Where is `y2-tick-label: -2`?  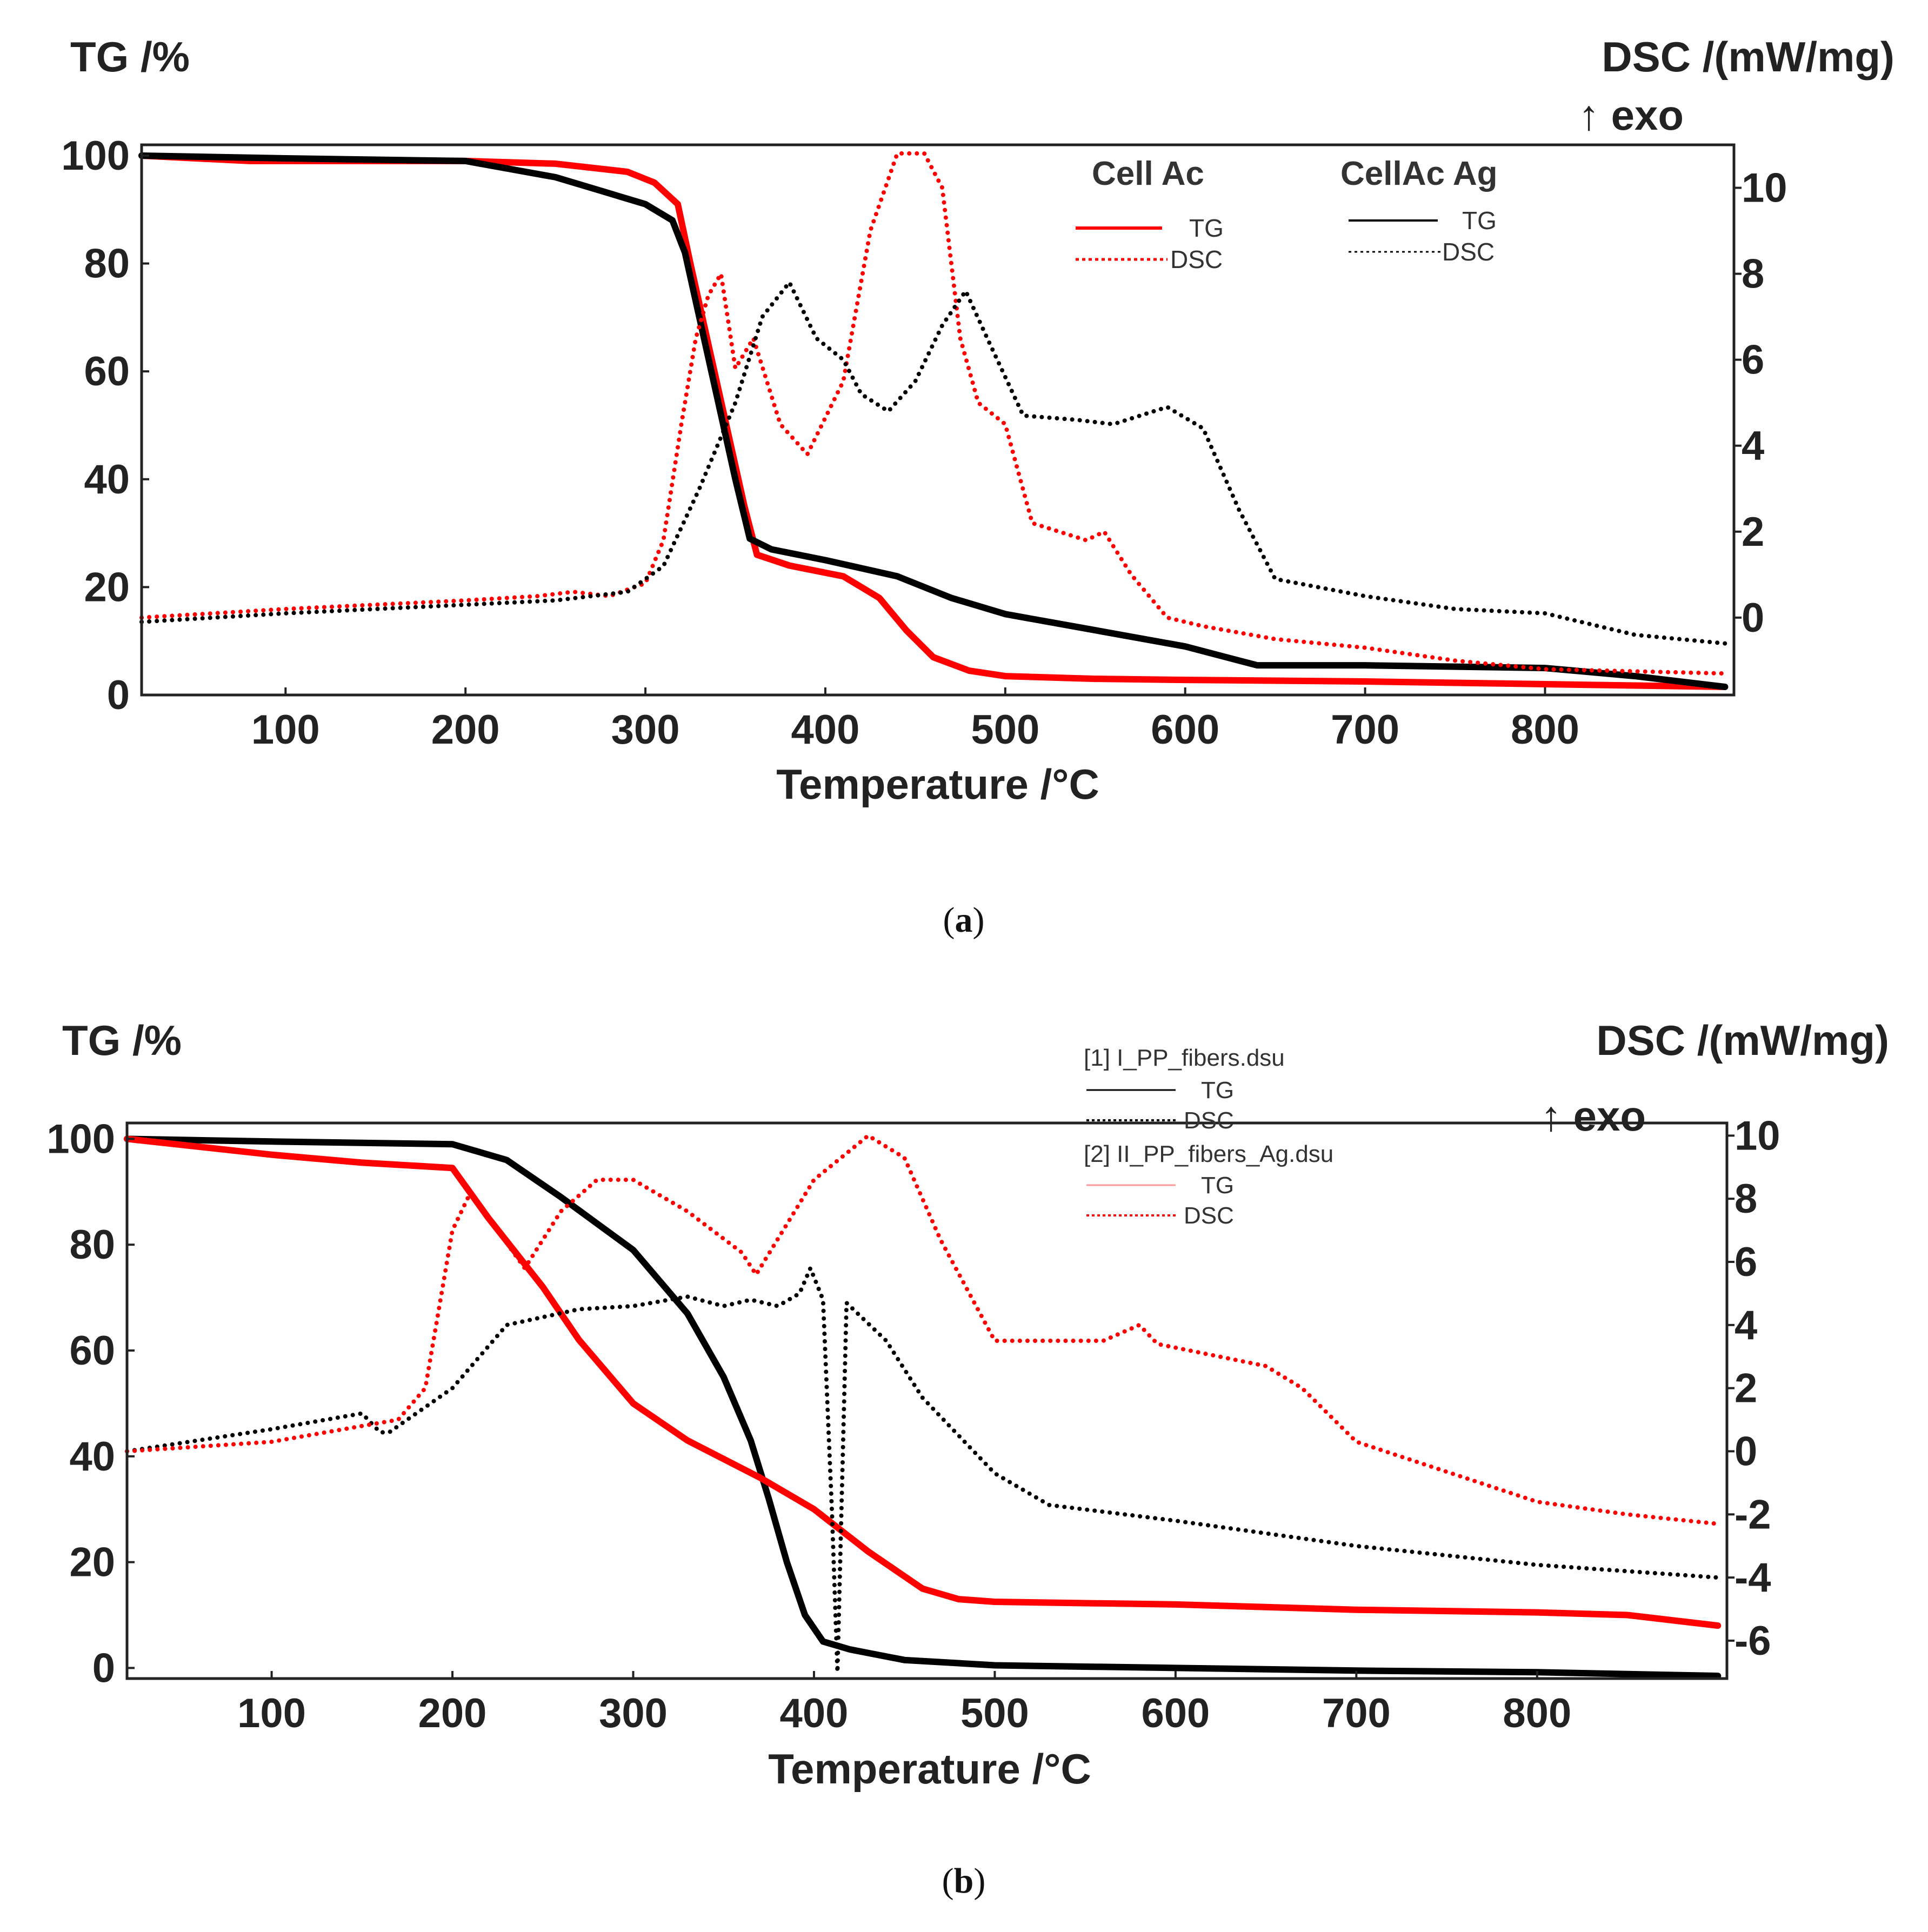
y2-tick-label: -2 is located at coordinates (1753, 1514).